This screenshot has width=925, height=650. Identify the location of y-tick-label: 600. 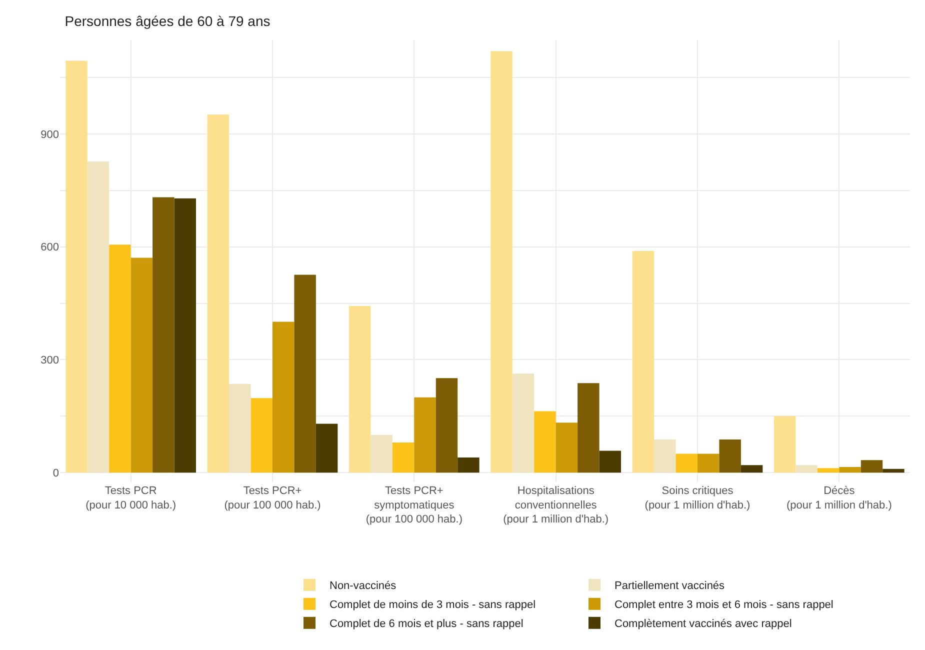
(49, 248).